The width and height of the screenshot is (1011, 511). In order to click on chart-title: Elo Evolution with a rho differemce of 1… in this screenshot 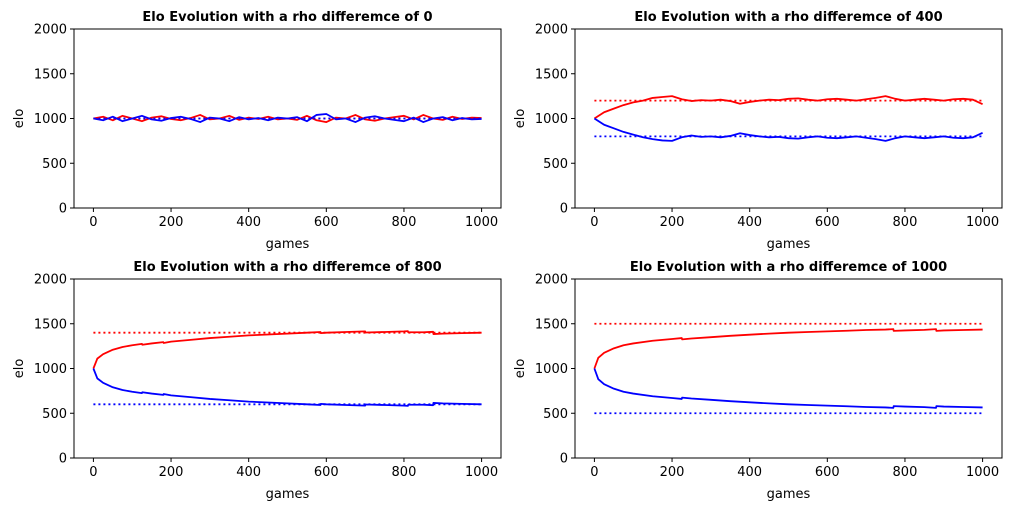, I will do `click(788, 267)`.